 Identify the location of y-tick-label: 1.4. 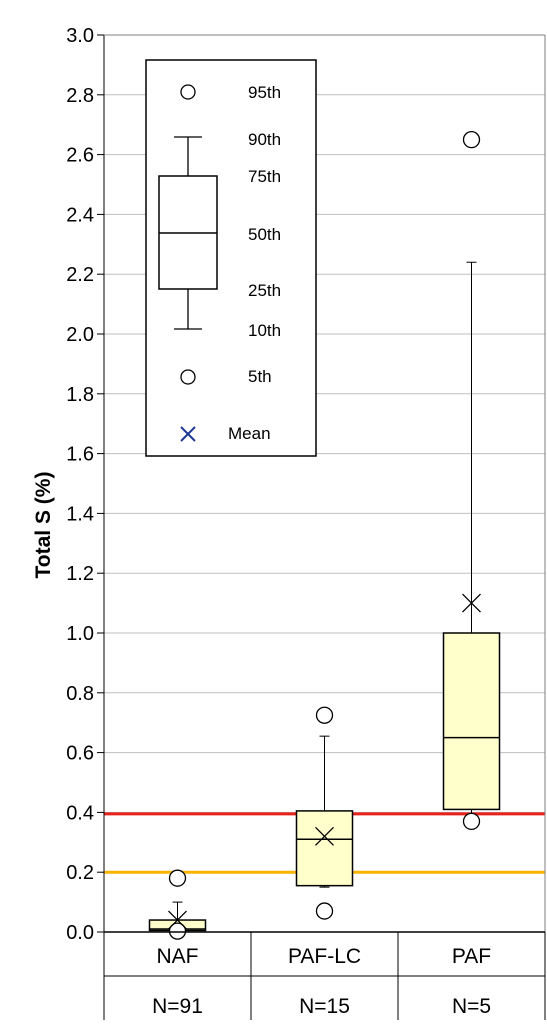
(80, 514).